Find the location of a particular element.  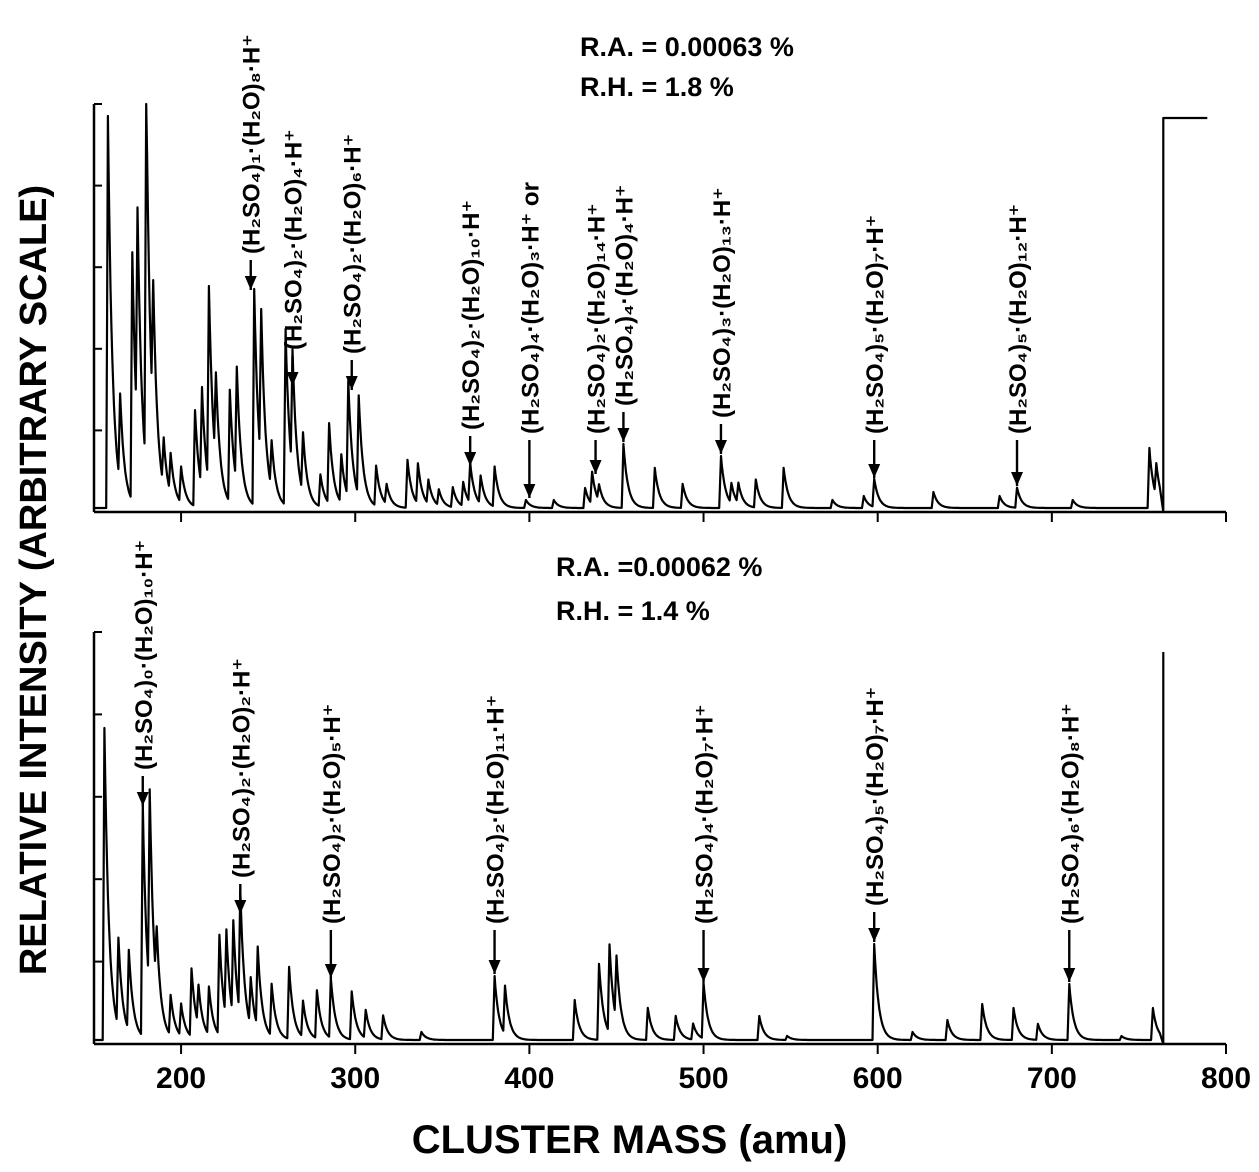

peak-label: (H₂SO₄)₄·(H₂O)₃·H⁺ or is located at coordinates (530, 308).